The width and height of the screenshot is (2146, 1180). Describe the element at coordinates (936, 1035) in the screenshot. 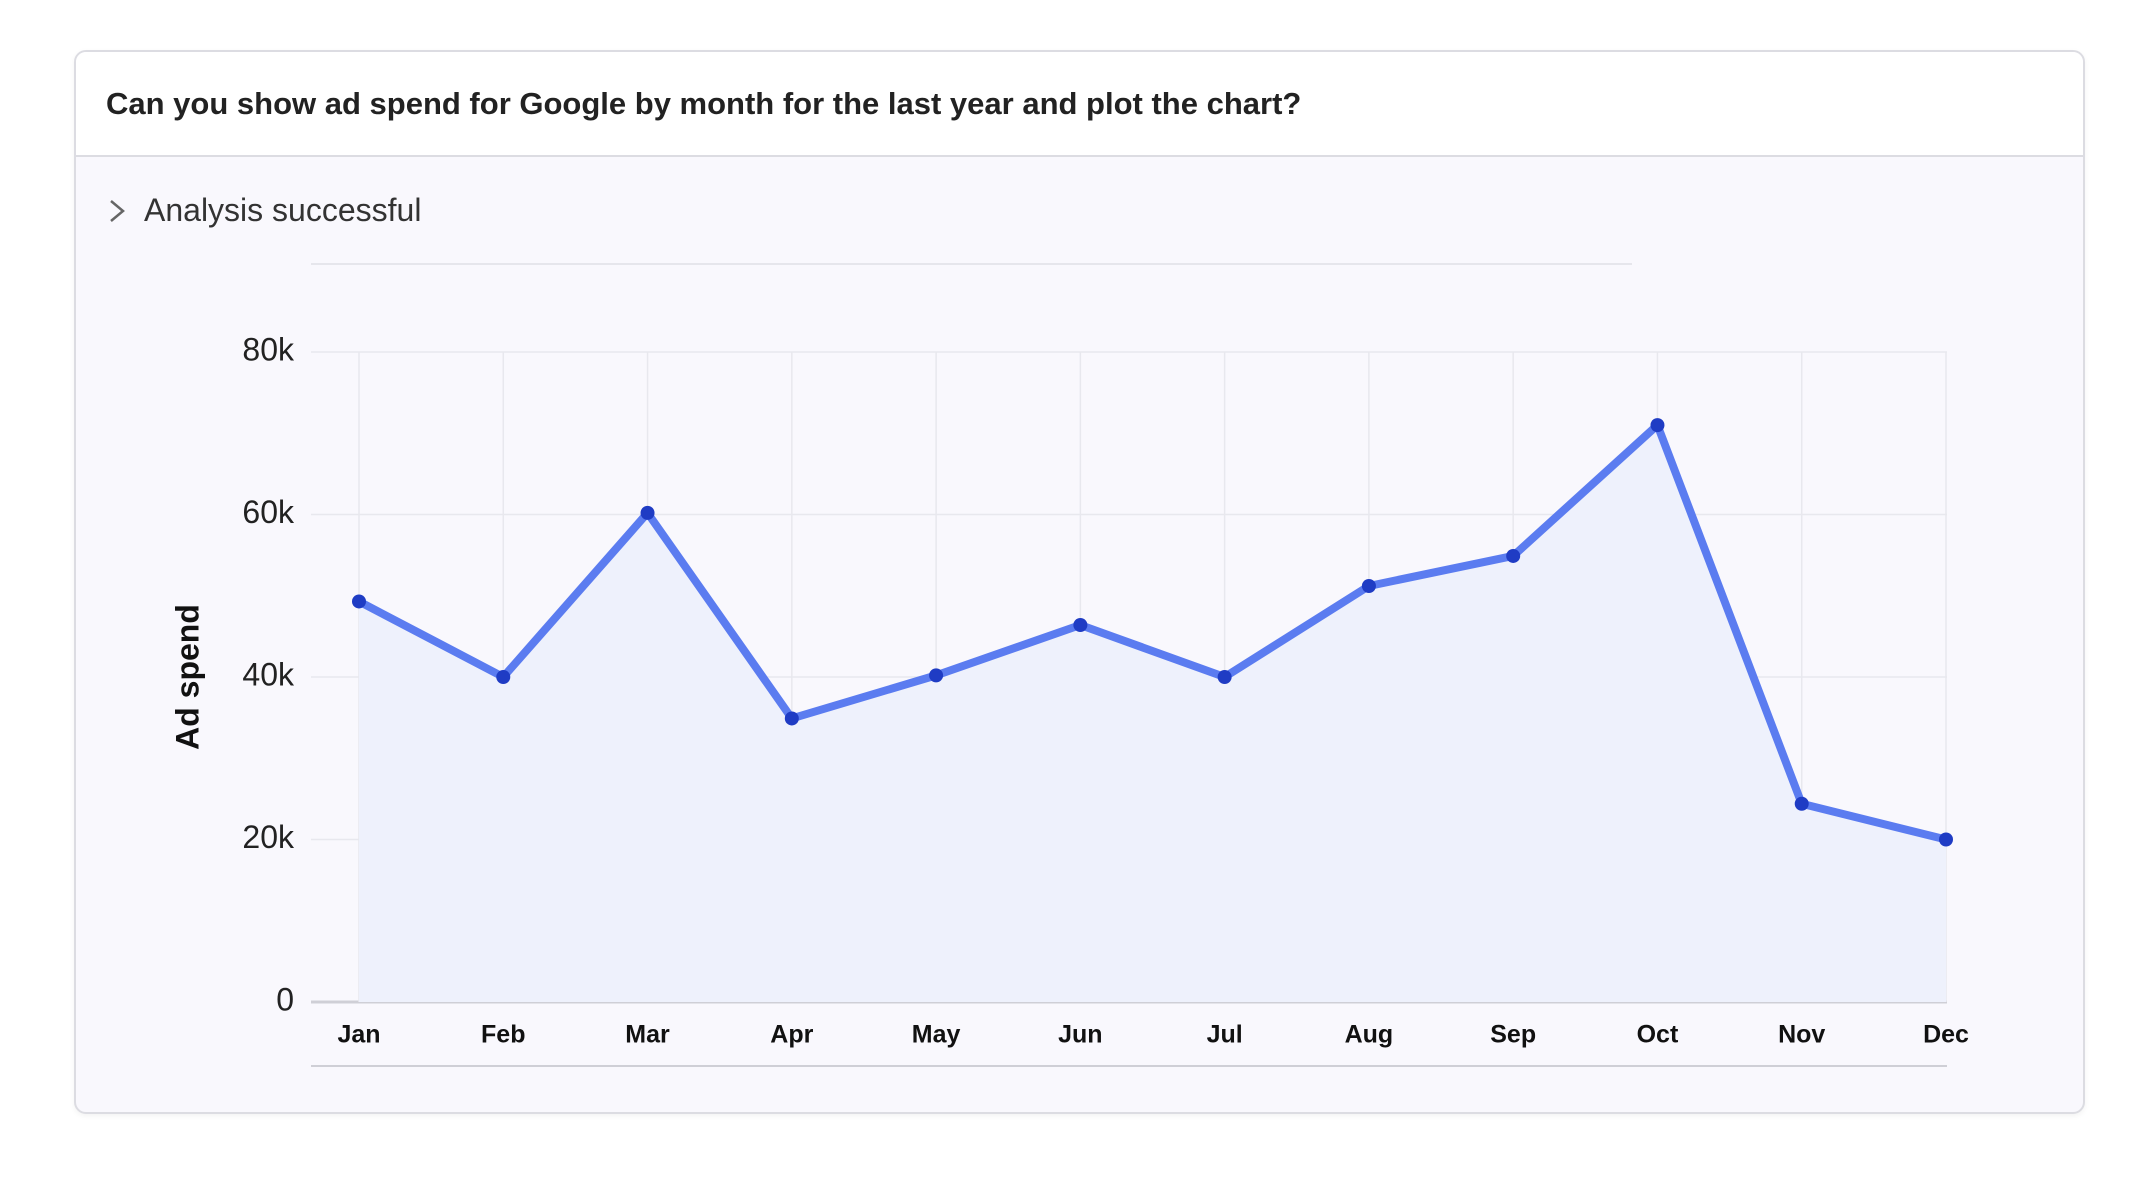

I see `x-tick-label: May` at that location.